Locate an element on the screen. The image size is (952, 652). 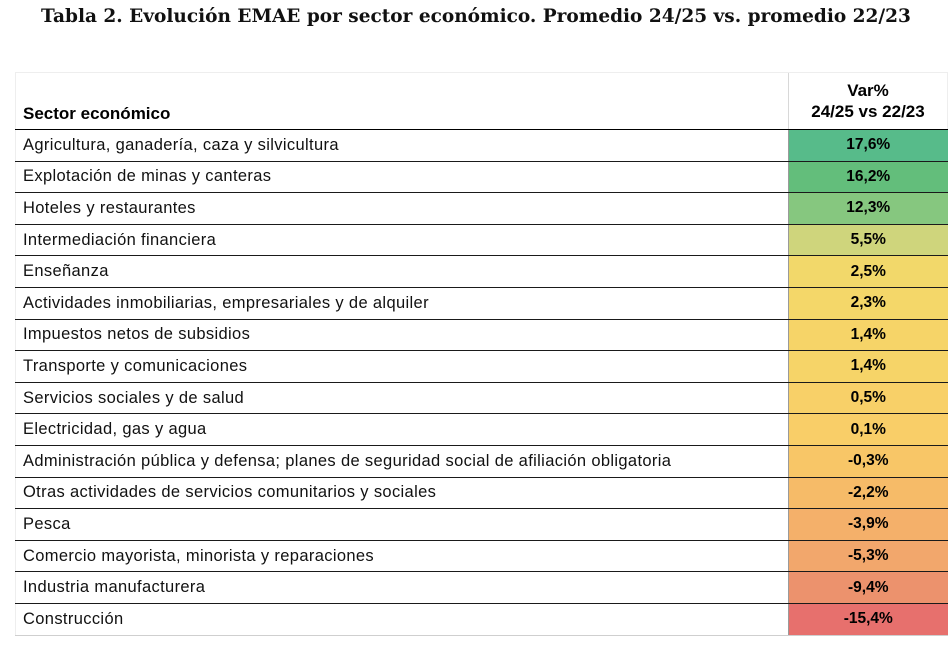
table-row: Construcción -15,4% is located at coordinates (481, 619).